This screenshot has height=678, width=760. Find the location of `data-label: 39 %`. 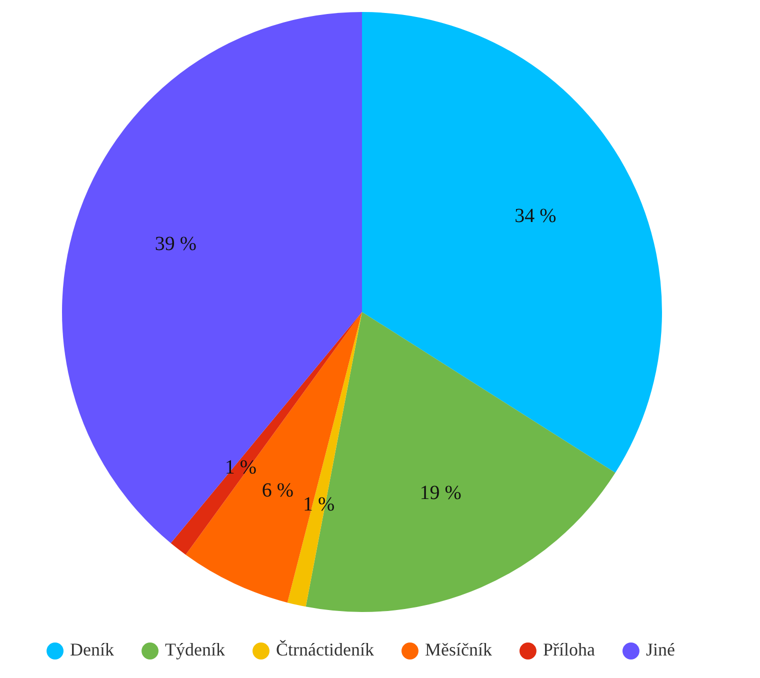

data-label: 39 % is located at coordinates (175, 244).